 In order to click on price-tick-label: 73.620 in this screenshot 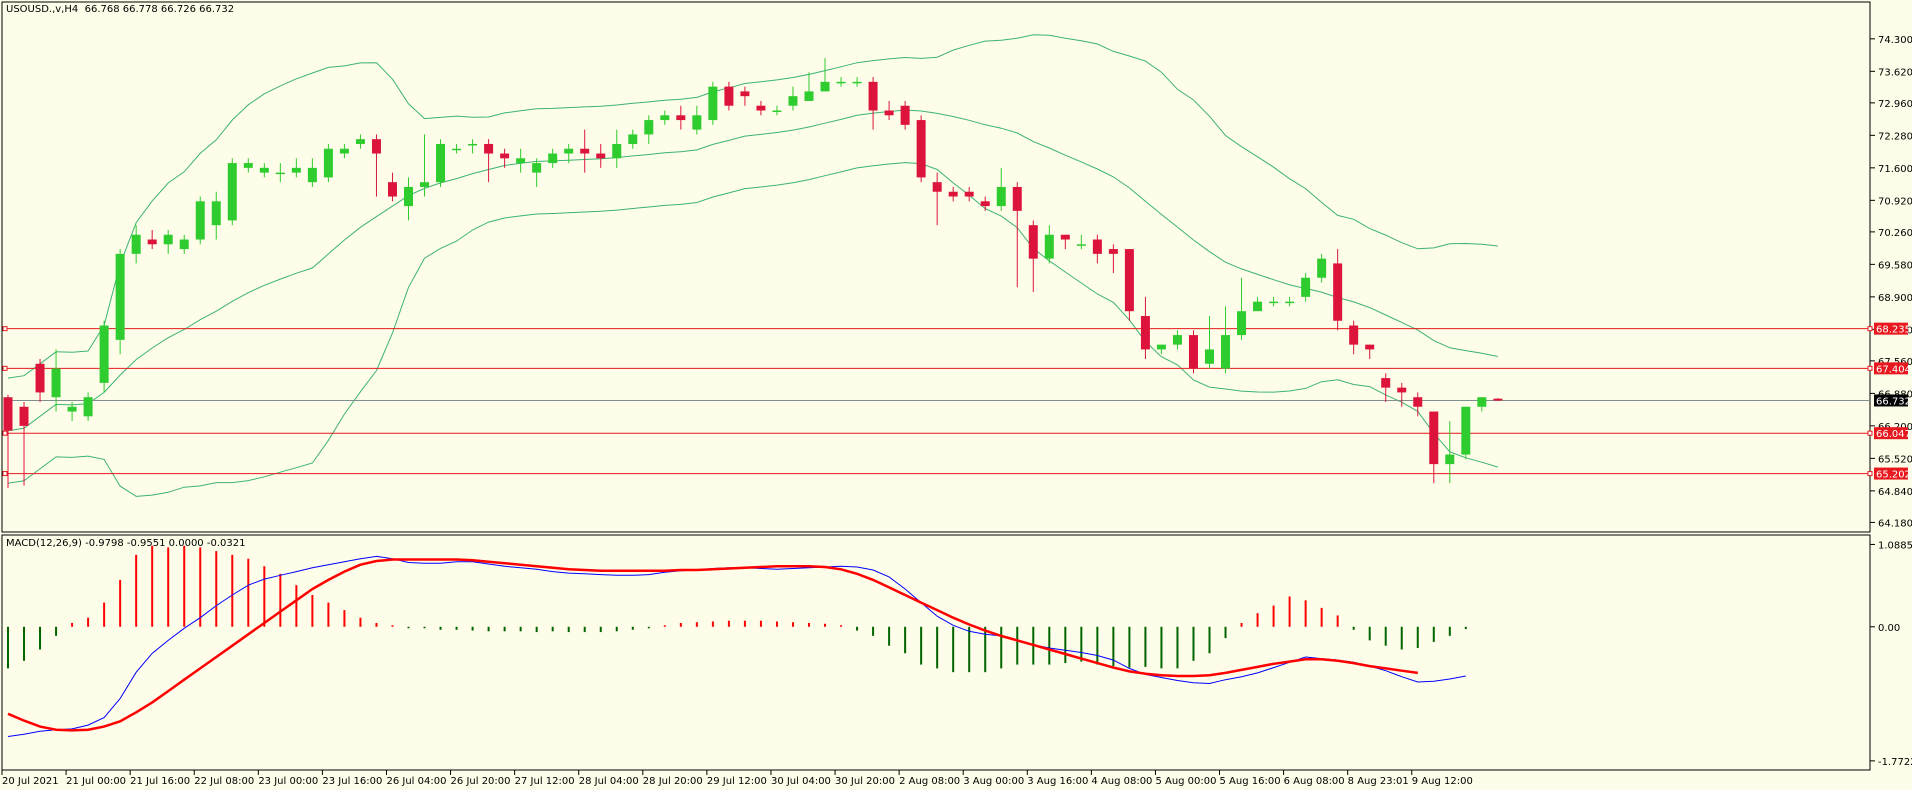, I will do `click(1895, 72)`.